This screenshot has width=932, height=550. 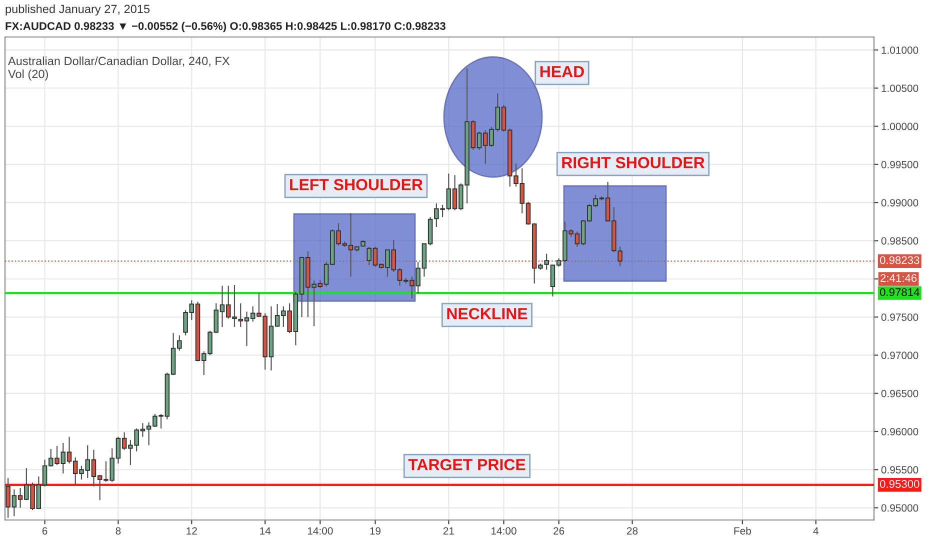 What do you see at coordinates (899, 432) in the screenshot?
I see `y-tick-label: 0.96000` at bounding box center [899, 432].